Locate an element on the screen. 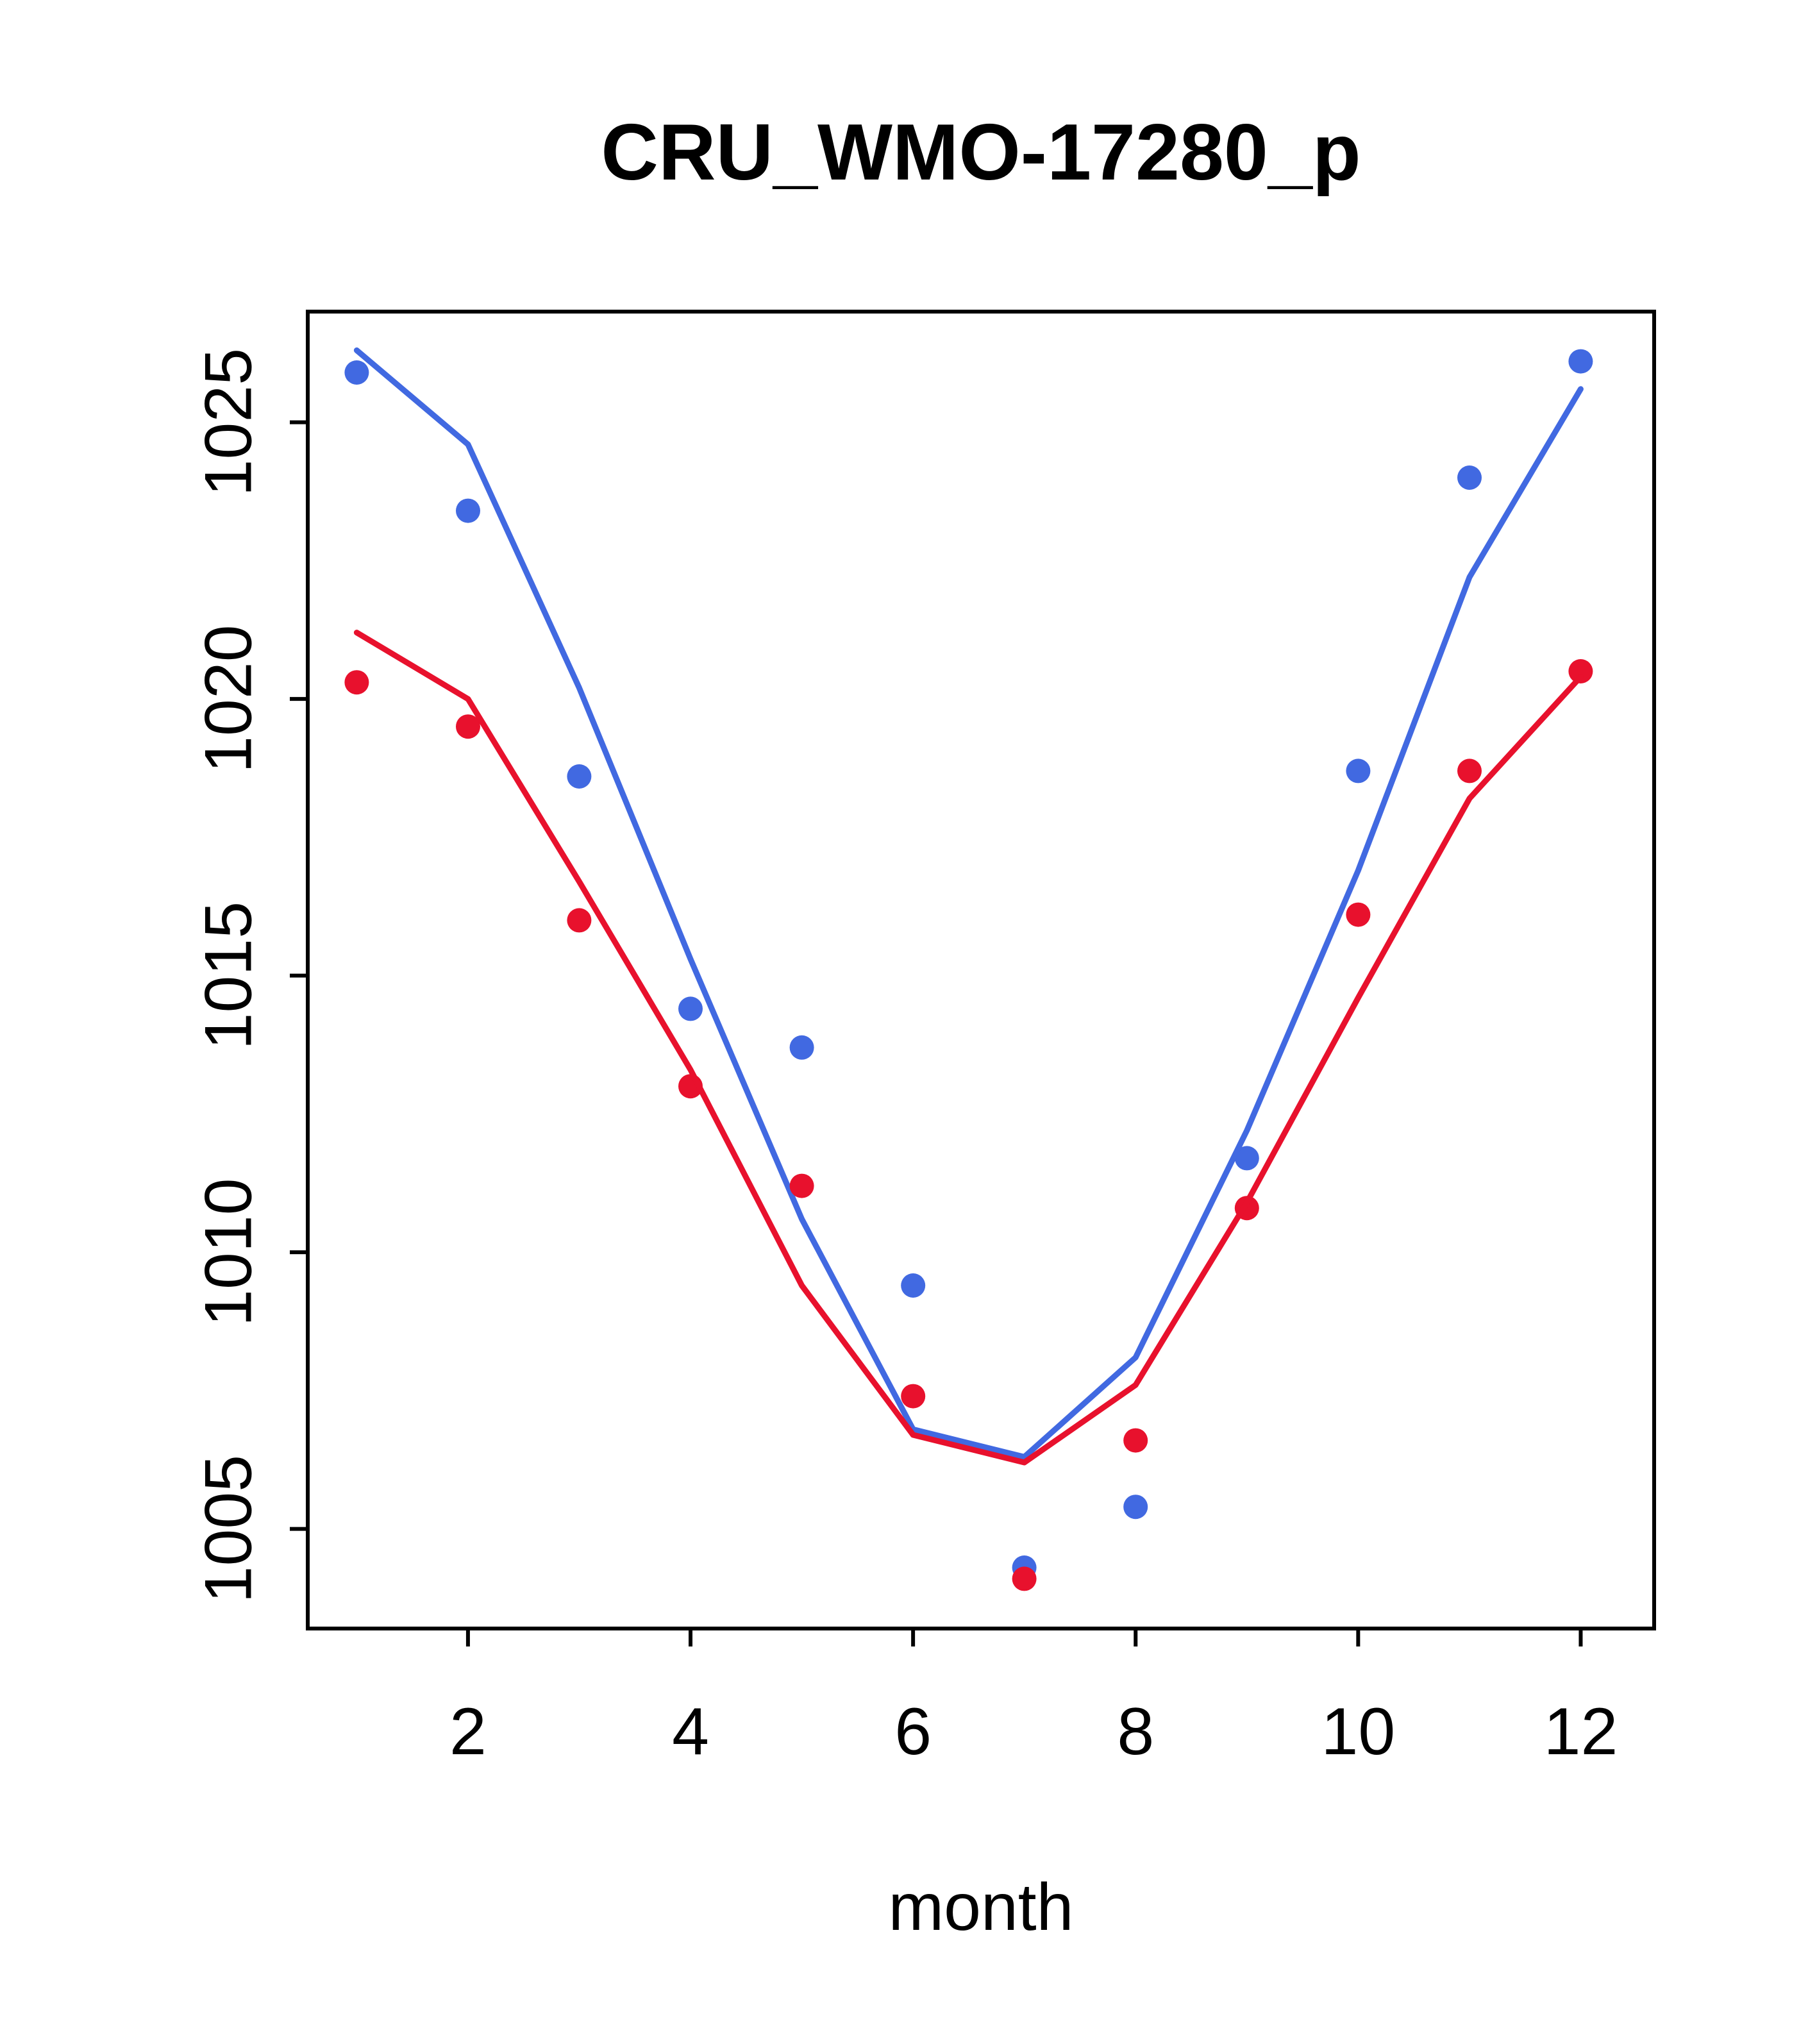 The width and height of the screenshot is (1817, 2044). x-axis: 2 4 6 8 10 12 is located at coordinates (1034, 1699).